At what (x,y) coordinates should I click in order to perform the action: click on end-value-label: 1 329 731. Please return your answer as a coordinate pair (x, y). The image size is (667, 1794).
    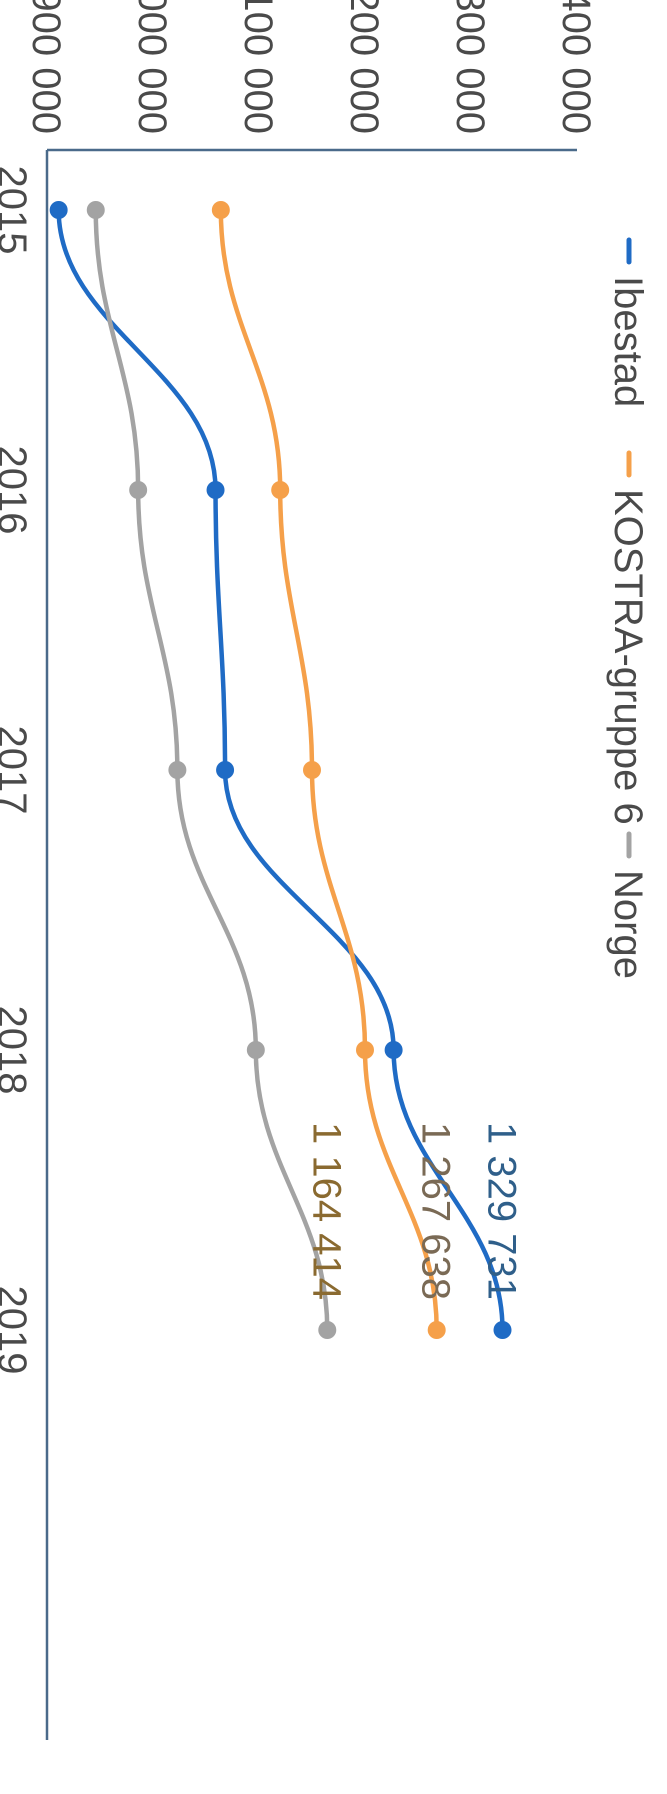
    Looking at the image, I should click on (502, 1211).